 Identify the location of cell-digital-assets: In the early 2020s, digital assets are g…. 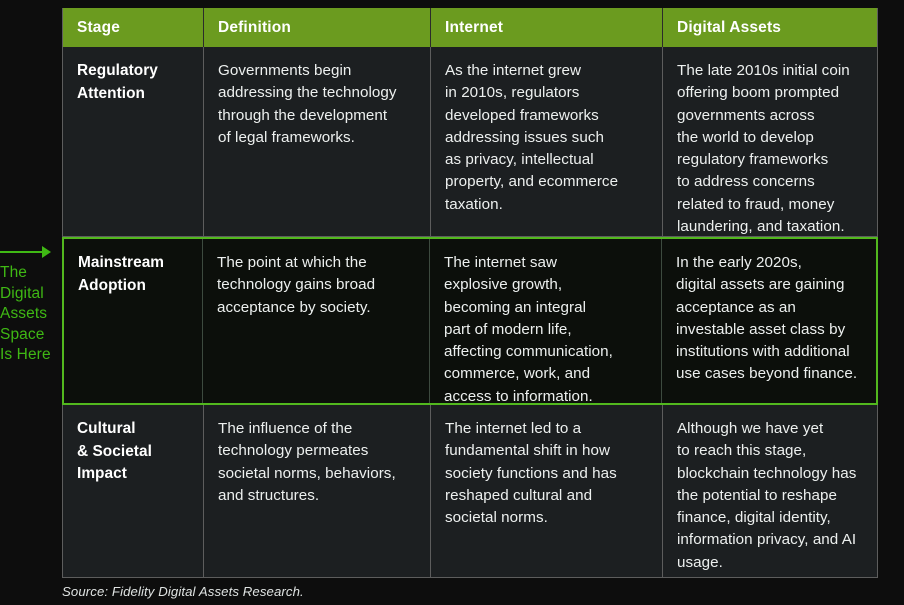
(767, 318).